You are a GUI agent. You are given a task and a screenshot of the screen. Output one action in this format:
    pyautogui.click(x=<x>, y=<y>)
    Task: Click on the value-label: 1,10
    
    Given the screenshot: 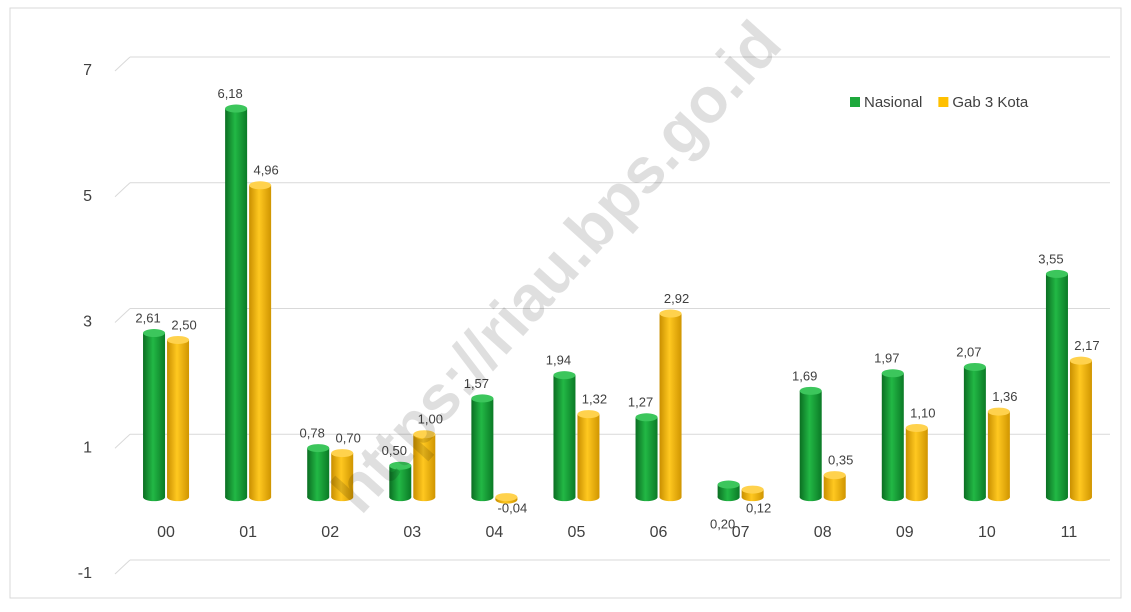 What is the action you would take?
    pyautogui.click(x=922, y=412)
    